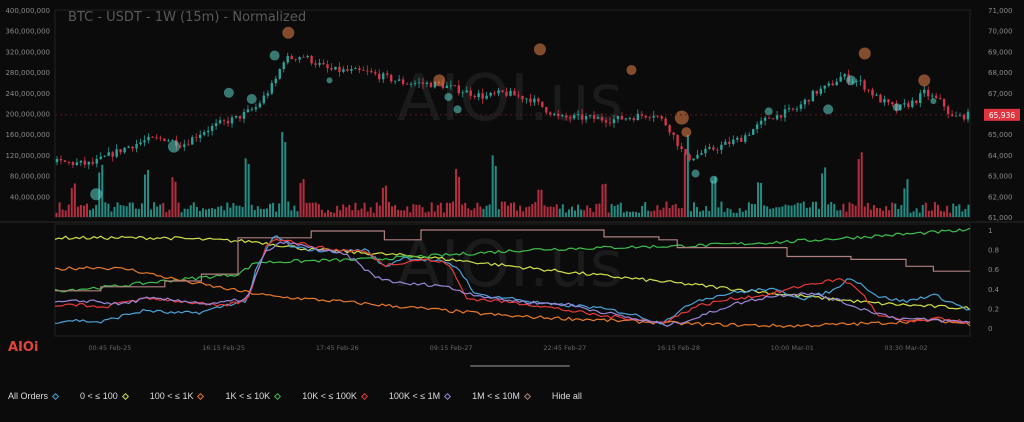 Image resolution: width=1024 pixels, height=422 pixels. Describe the element at coordinates (520, 366) in the screenshot. I see `horizontal-scrollbar` at that location.